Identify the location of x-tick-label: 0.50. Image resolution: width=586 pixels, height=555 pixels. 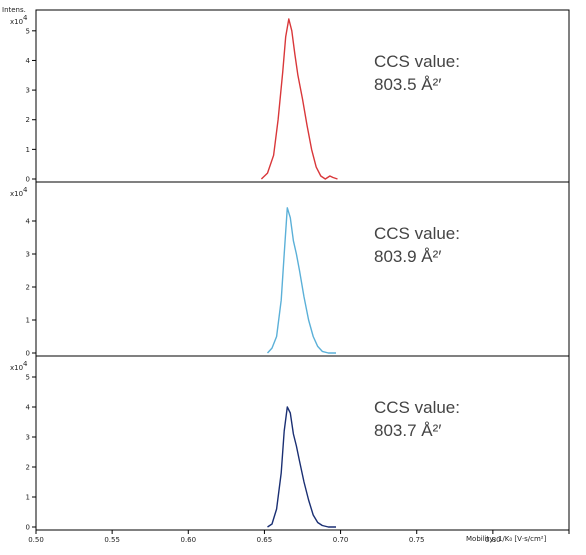
(36, 540).